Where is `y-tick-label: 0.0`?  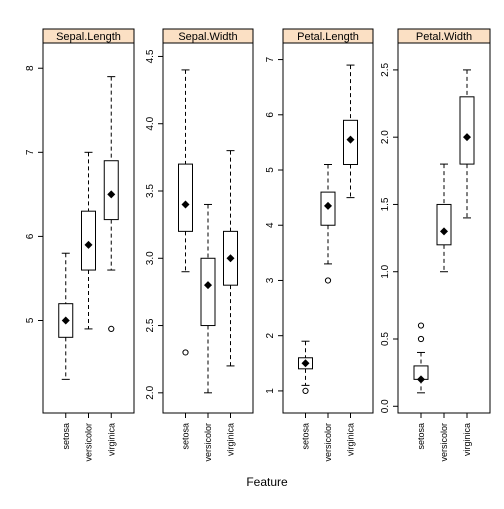 y-tick-label: 0.0 is located at coordinates (385, 406).